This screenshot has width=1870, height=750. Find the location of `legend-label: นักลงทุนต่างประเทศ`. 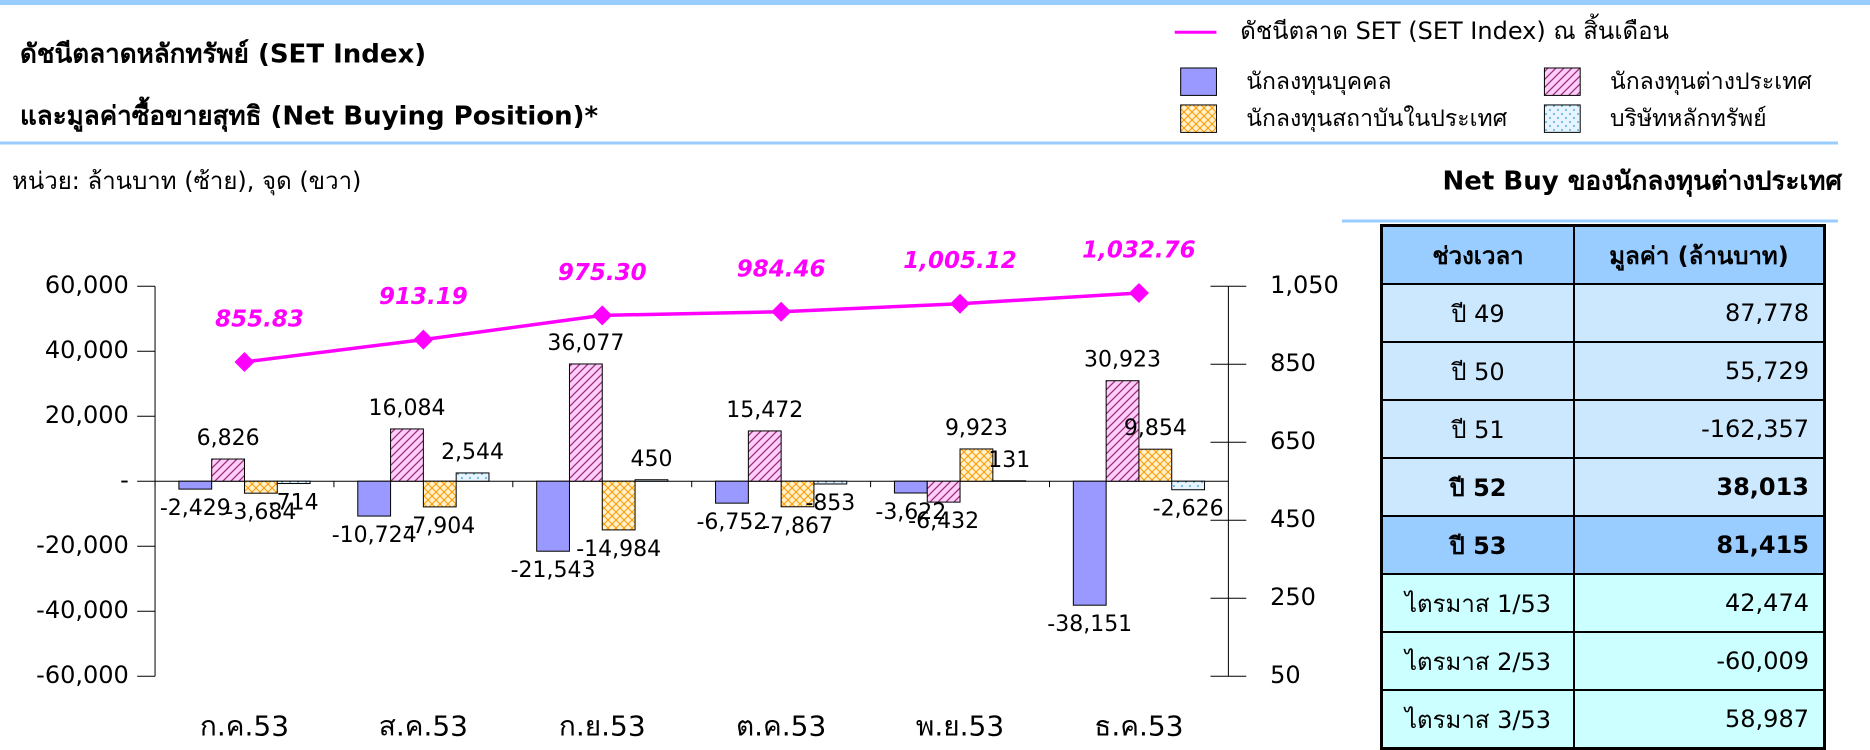

legend-label: นักลงทุนต่างประเทศ is located at coordinates (1711, 82).